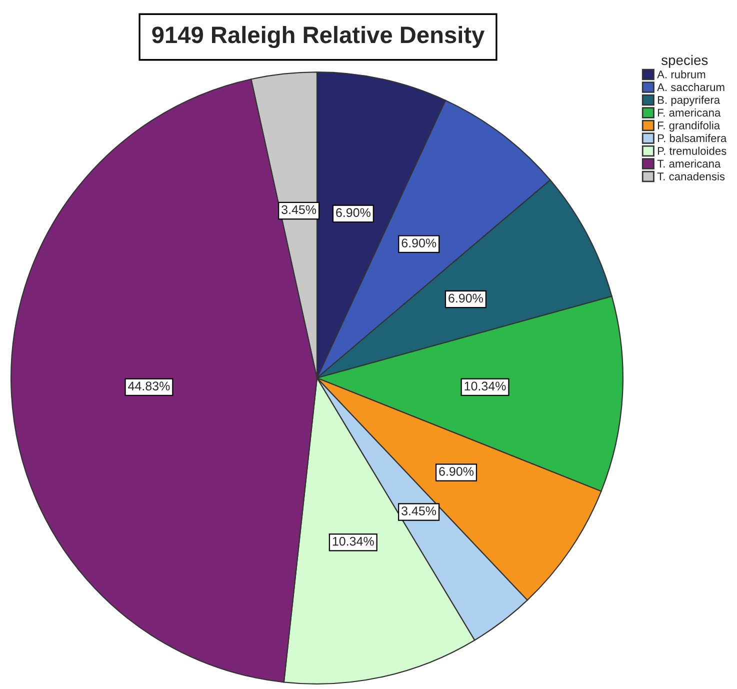 The height and width of the screenshot is (689, 737). What do you see at coordinates (689, 163) in the screenshot?
I see `legend-label: T. americana` at bounding box center [689, 163].